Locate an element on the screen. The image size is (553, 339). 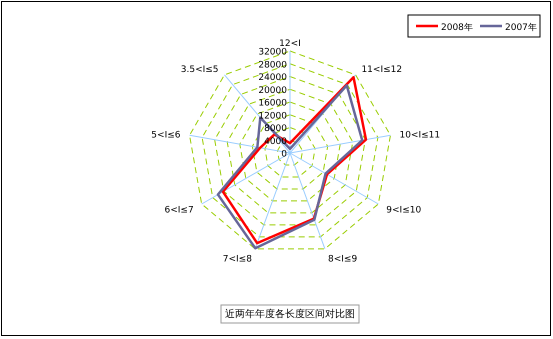
category: 8<I≤9 is located at coordinates (343, 259).